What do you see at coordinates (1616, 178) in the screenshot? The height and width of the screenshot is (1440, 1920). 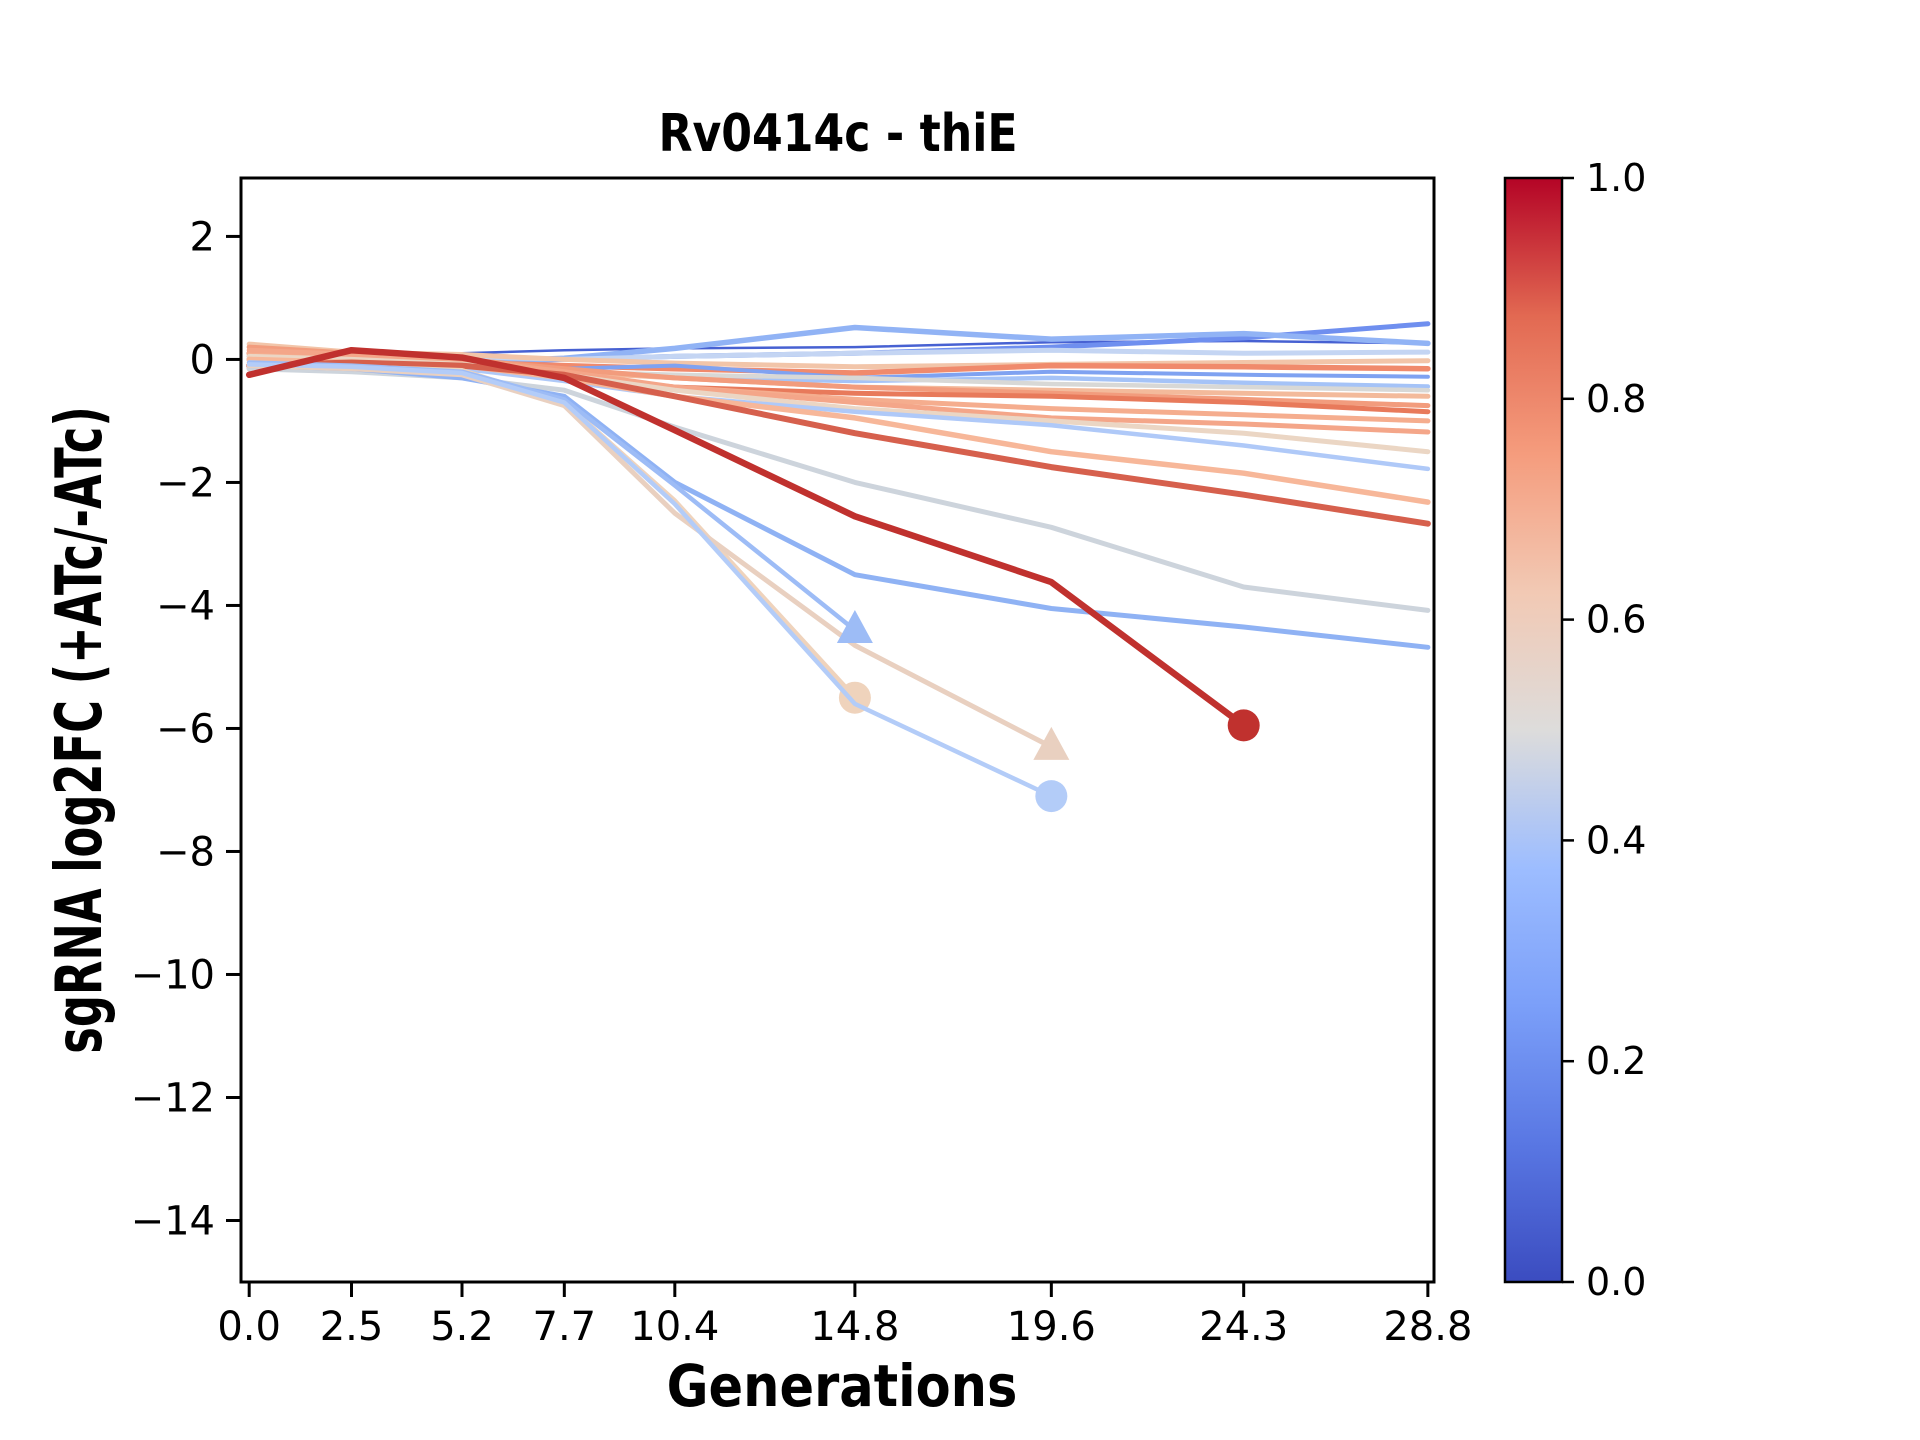 I see `colorbar-tick-label: 1.0` at bounding box center [1616, 178].